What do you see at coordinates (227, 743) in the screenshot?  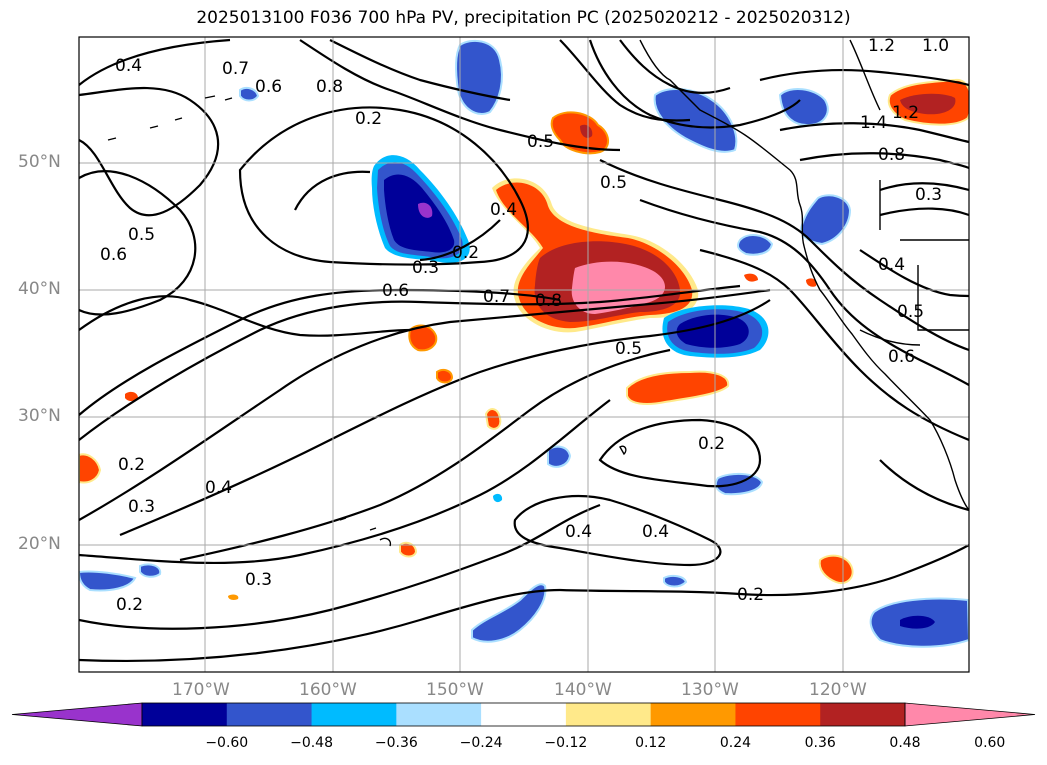 I see `colorbar-tick-label: −0.60` at bounding box center [227, 743].